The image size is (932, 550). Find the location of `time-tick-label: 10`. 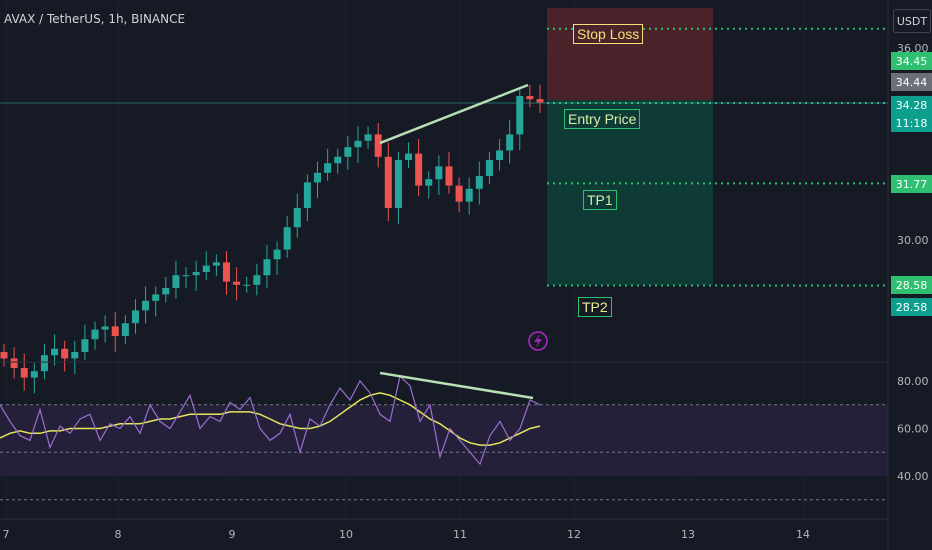

time-tick-label: 10 is located at coordinates (346, 534).